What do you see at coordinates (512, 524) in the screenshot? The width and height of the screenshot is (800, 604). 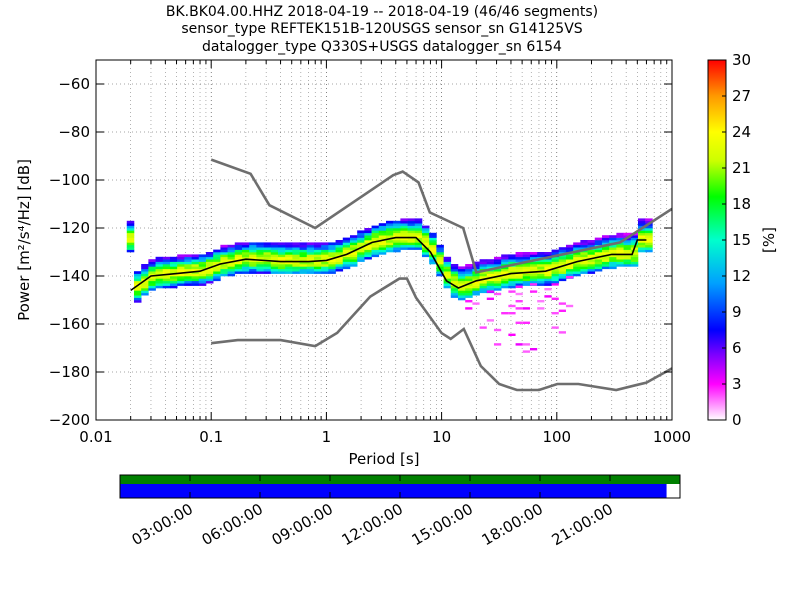 I see `time-tick-label: 18:00:00` at bounding box center [512, 524].